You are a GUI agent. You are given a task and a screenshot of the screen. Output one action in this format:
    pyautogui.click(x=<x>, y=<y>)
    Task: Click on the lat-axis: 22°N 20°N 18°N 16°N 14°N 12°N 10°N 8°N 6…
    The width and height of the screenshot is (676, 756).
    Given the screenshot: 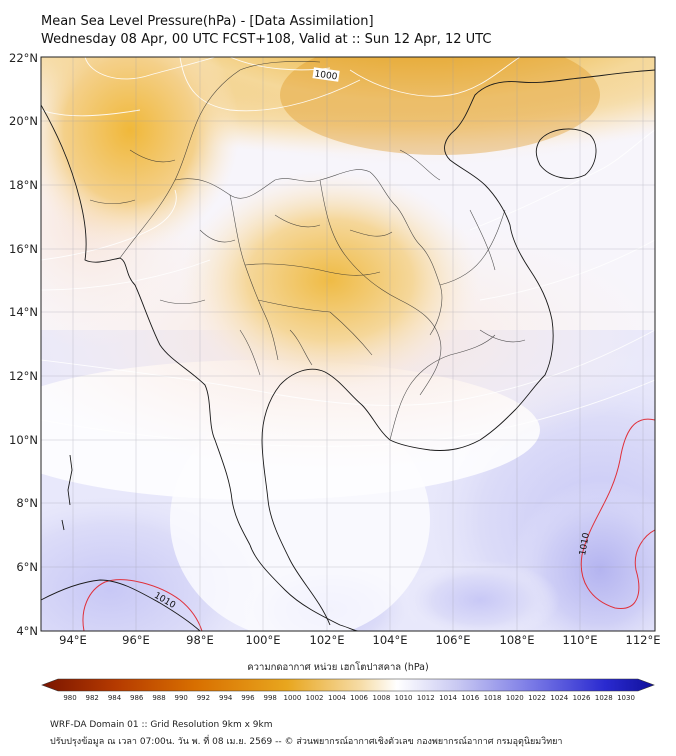 What is the action you would take?
    pyautogui.click(x=23, y=344)
    